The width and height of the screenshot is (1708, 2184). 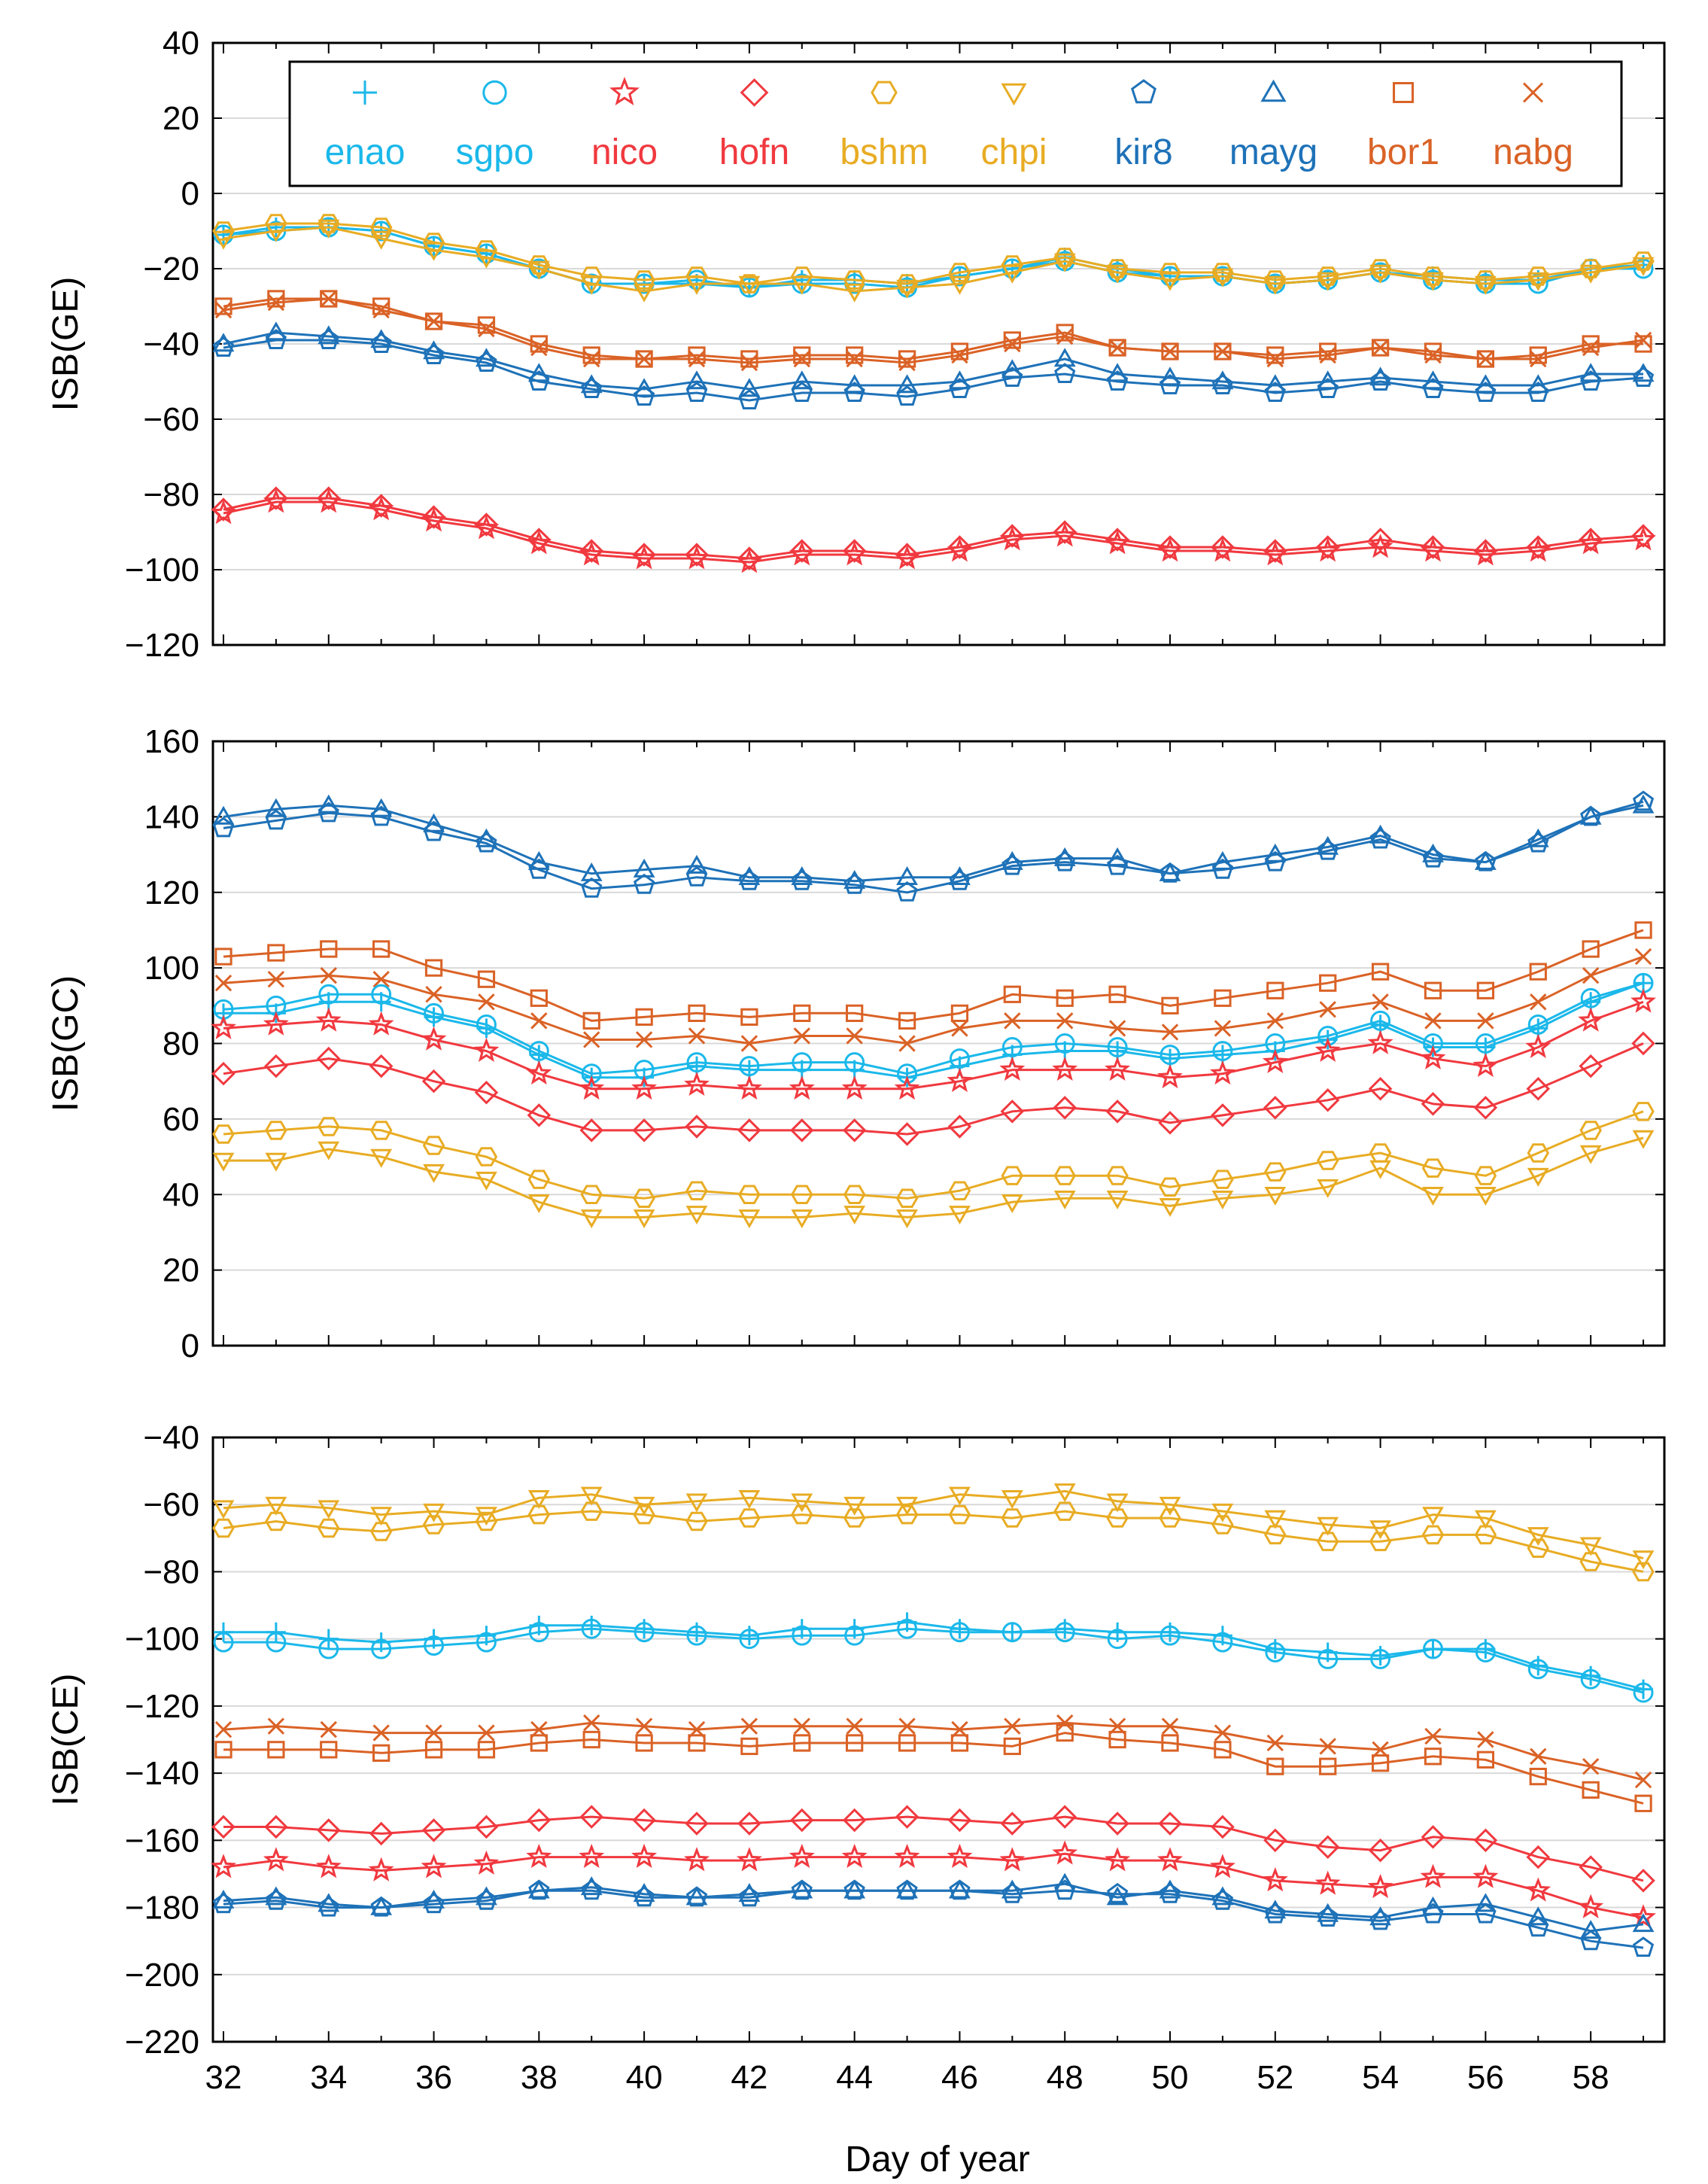 What do you see at coordinates (162, 1639) in the screenshot?
I see `y-tick-label: −100` at bounding box center [162, 1639].